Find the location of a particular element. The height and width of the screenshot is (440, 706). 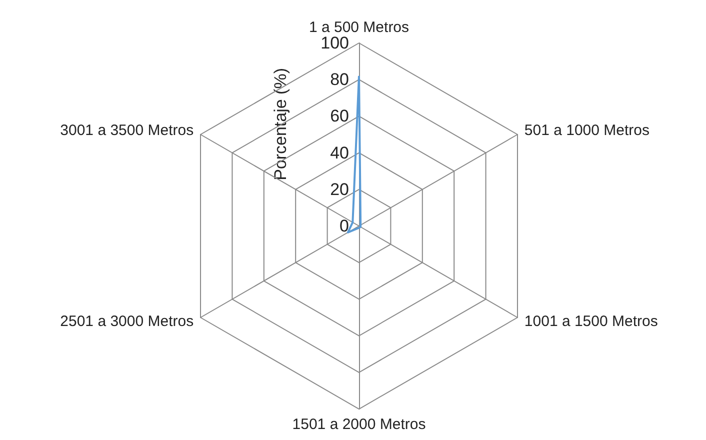

spoke-label: 2501 a 3000 Metros is located at coordinates (127, 321).